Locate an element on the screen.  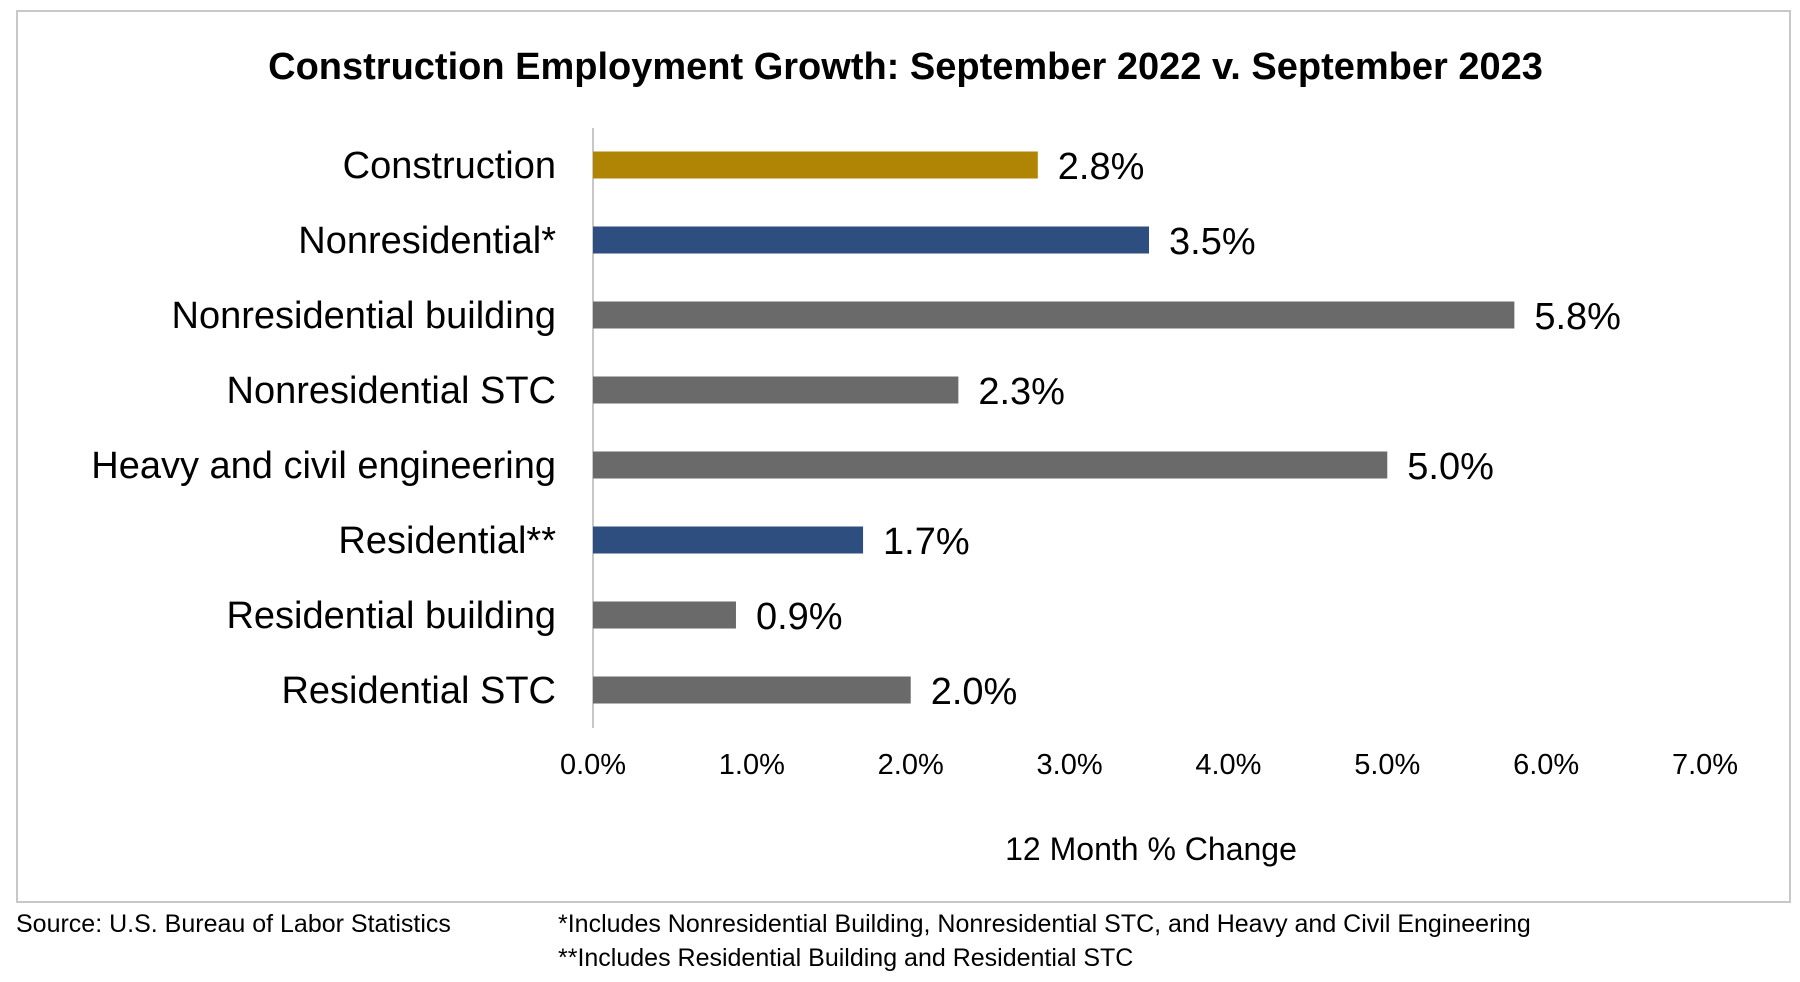
x-tick-label: 7.0% is located at coordinates (1705, 765).